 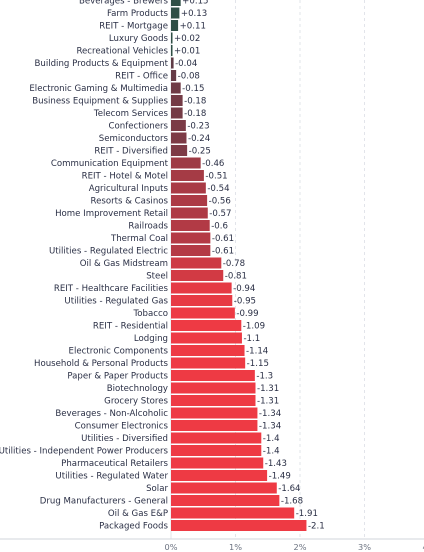 What do you see at coordinates (189, 77) in the screenshot?
I see `data-label: -0.08` at bounding box center [189, 77].